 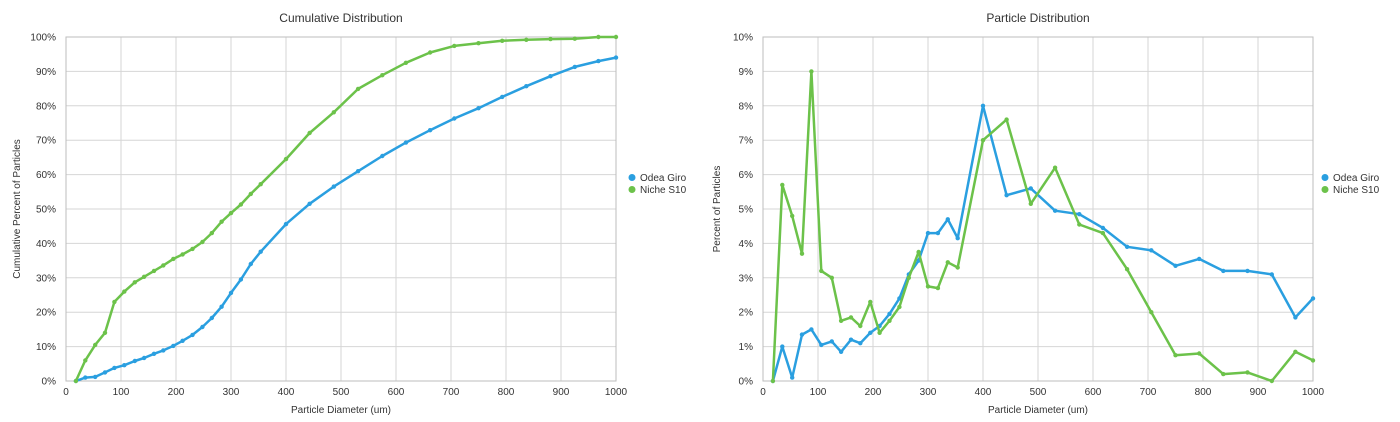 I want to click on y-tick-label: 20%, so click(x=46, y=313).